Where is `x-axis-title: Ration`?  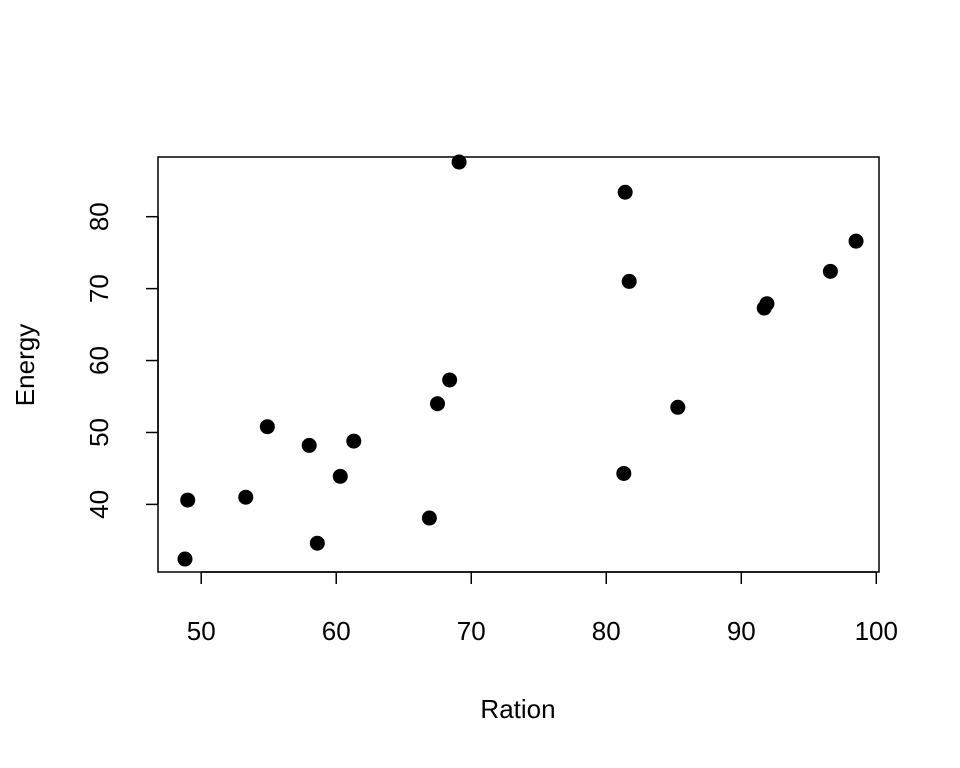 x-axis-title: Ration is located at coordinates (517, 709).